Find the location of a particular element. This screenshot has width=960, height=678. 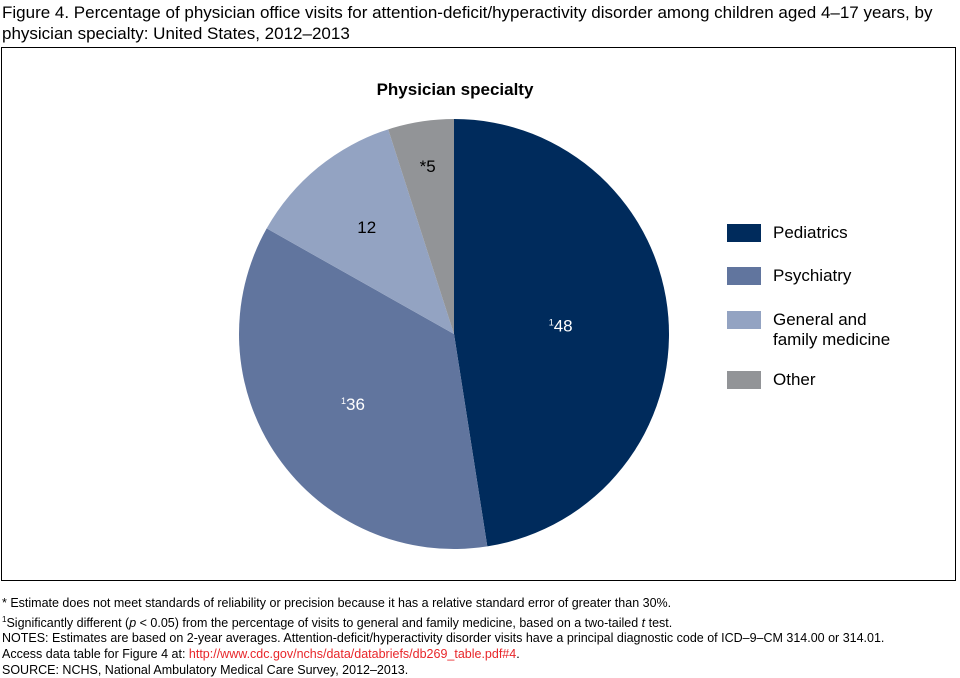

pie-slice-psychiatry is located at coordinates (363, 388).